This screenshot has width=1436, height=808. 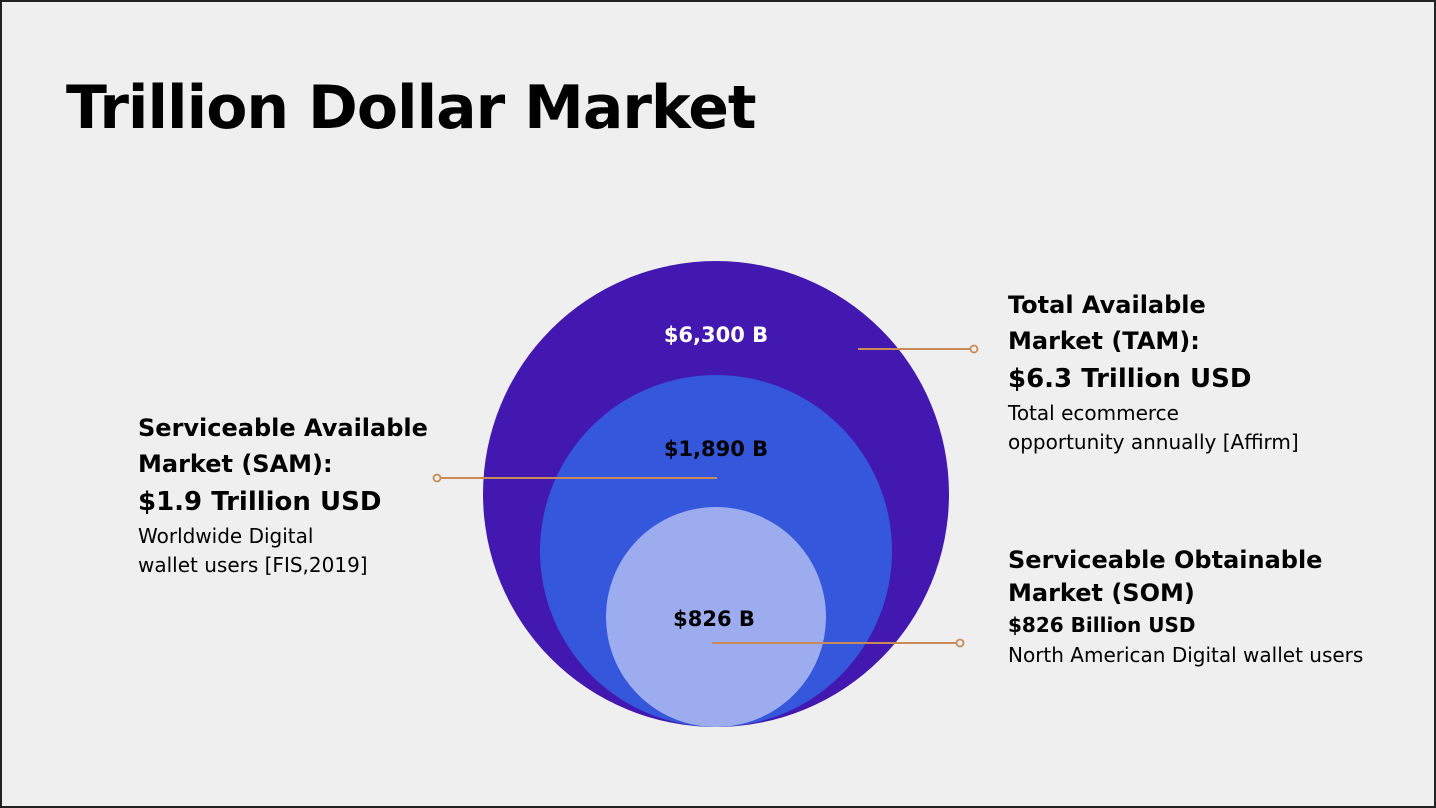 I want to click on som-circle, so click(x=716, y=617).